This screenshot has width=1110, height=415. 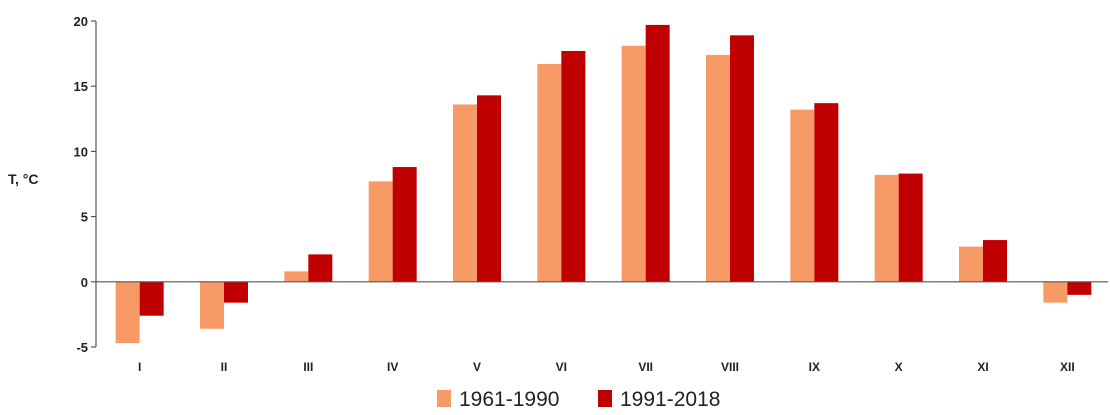 What do you see at coordinates (84, 282) in the screenshot?
I see `y-tick-label: 0` at bounding box center [84, 282].